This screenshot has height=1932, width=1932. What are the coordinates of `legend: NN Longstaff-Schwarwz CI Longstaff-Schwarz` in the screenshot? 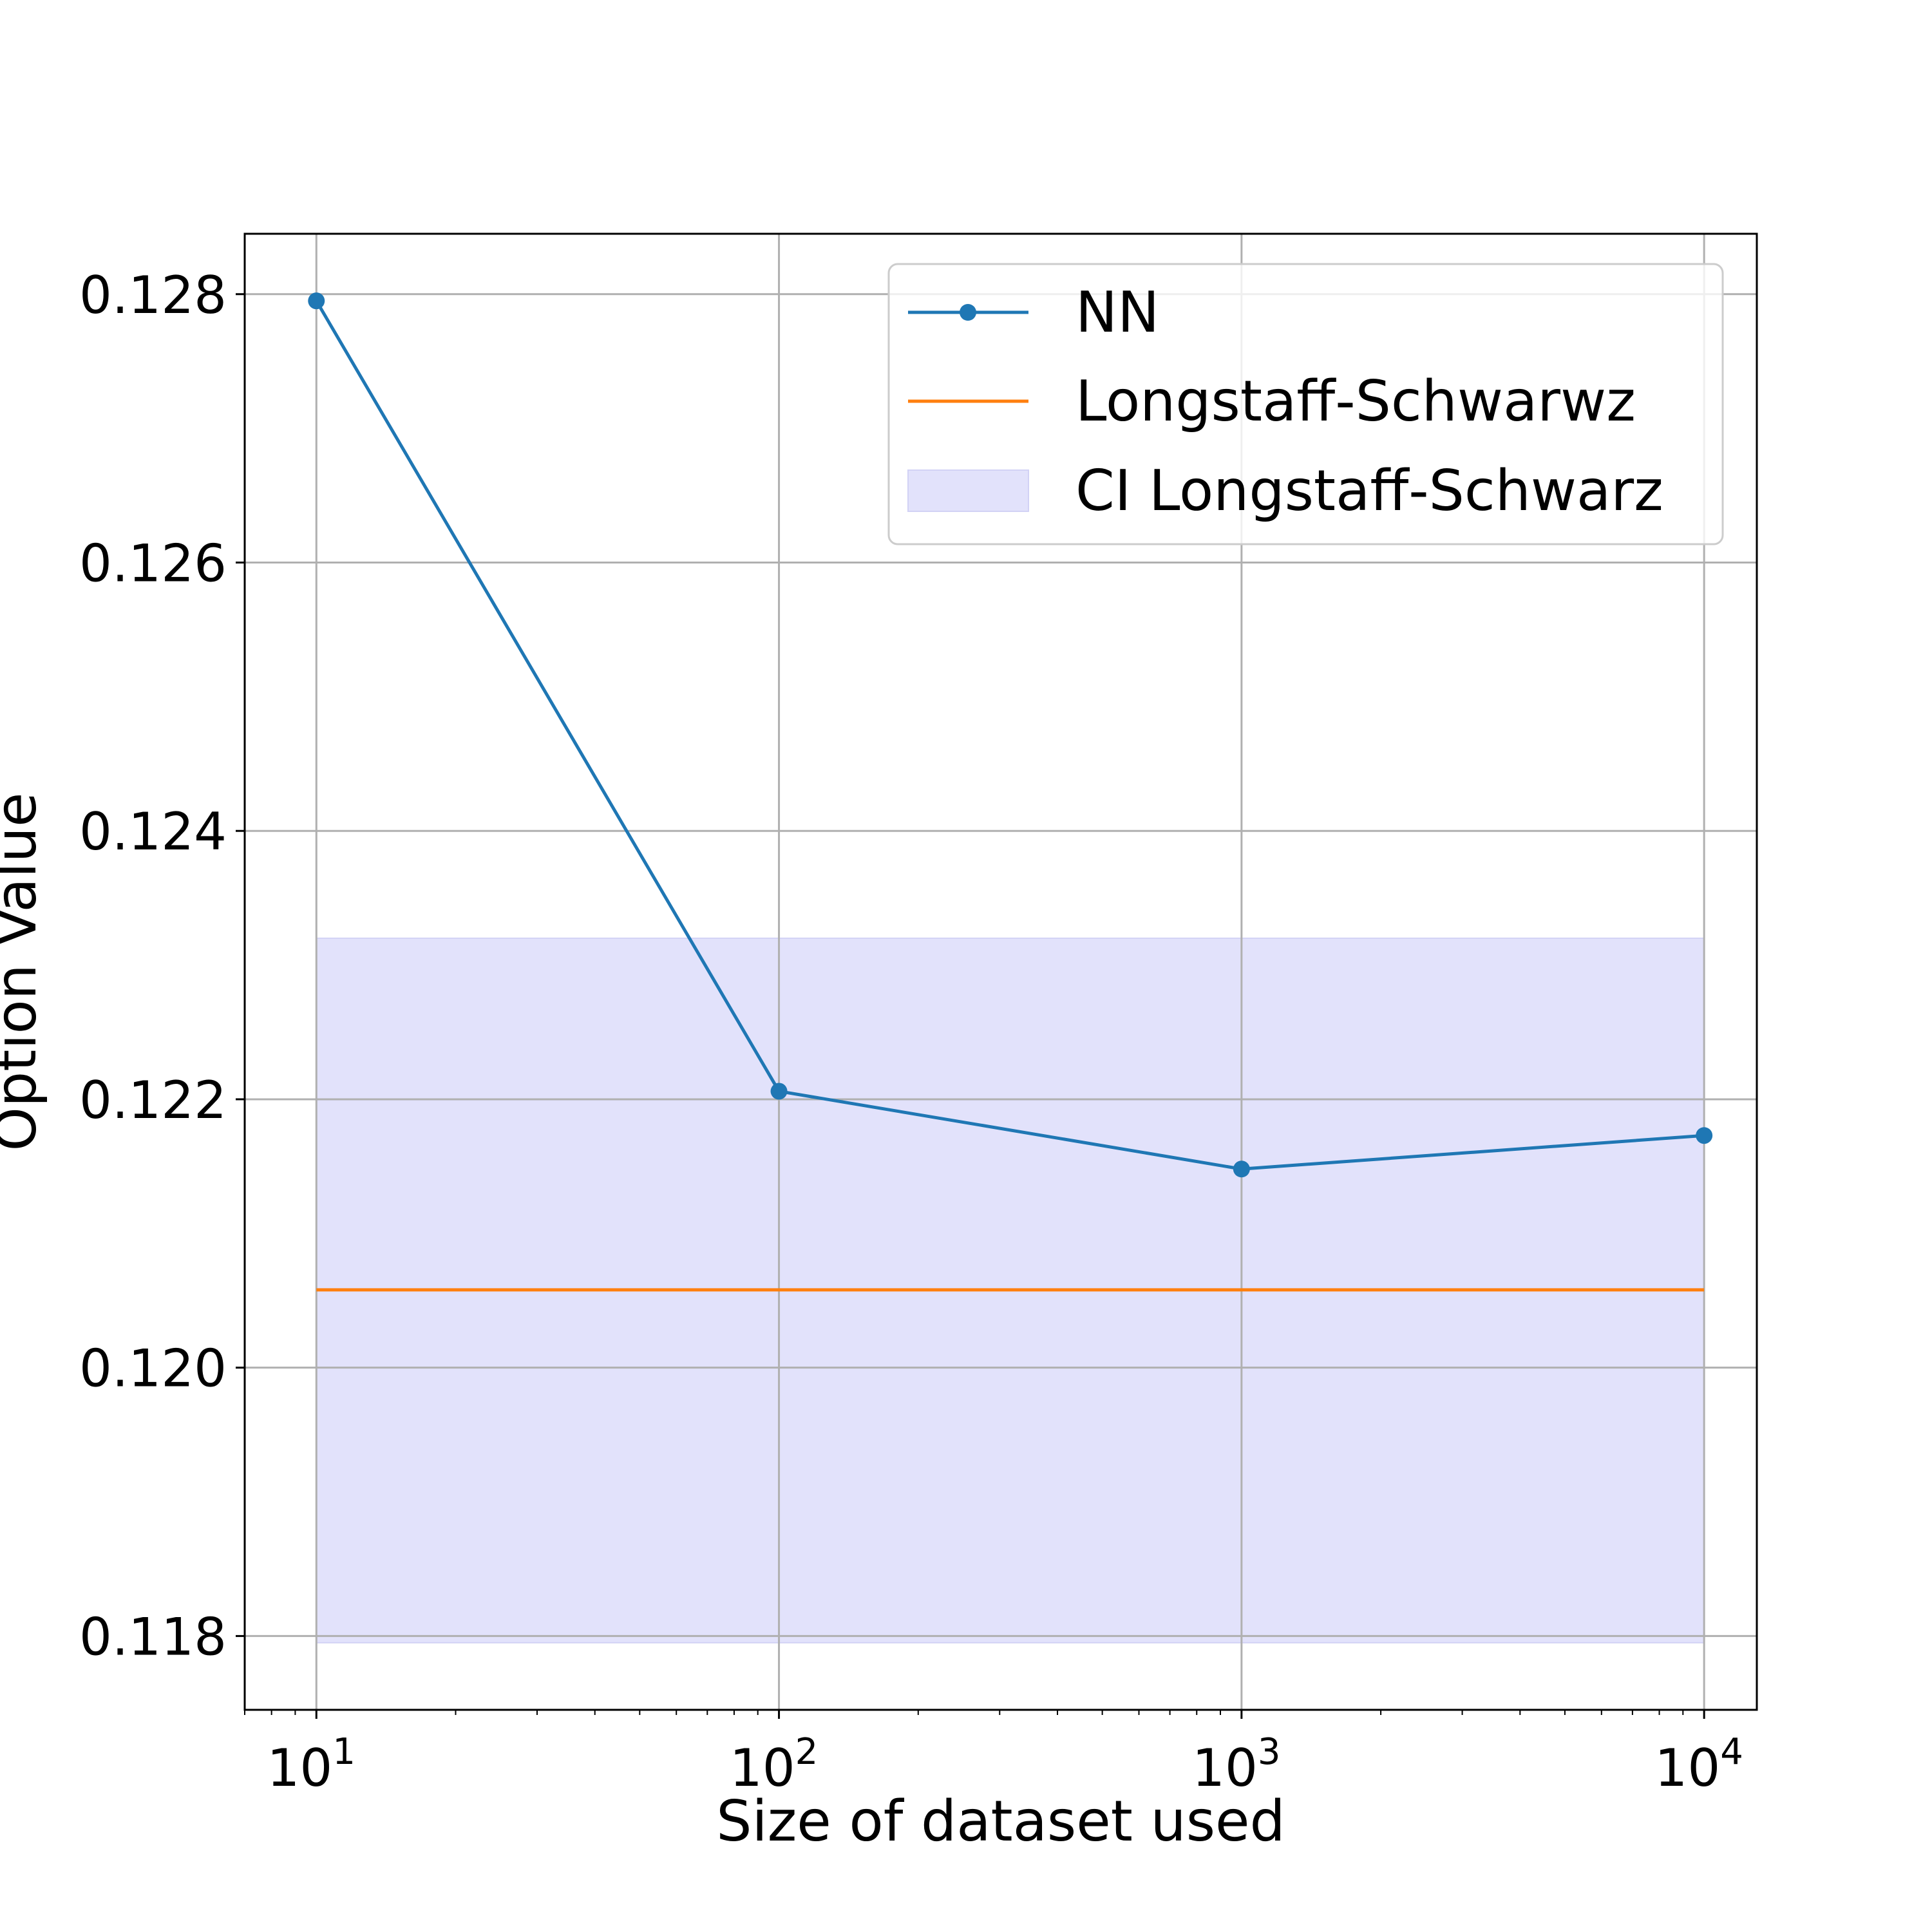 It's located at (1305, 404).